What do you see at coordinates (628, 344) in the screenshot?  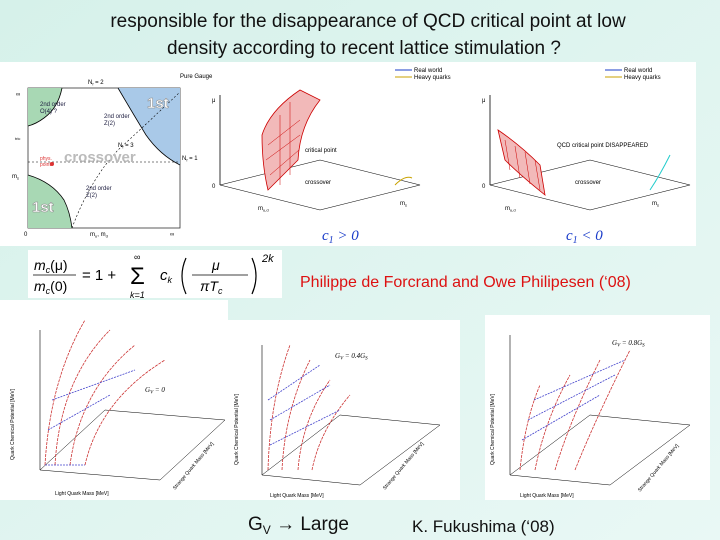 I see `gv-label: GV = 0.8GS` at bounding box center [628, 344].